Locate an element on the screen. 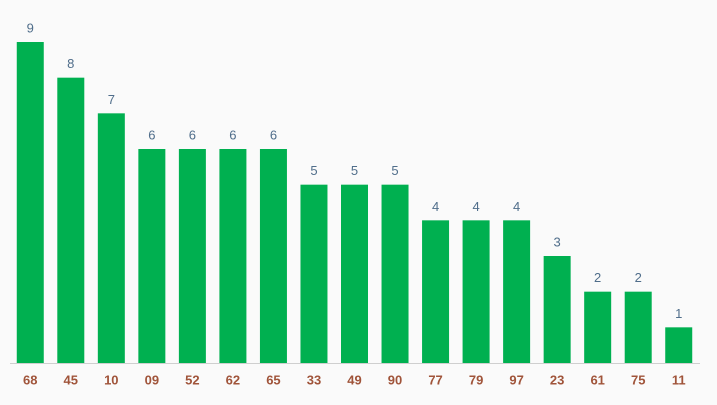 This screenshot has width=717, height=405. x-tick-label: 77 is located at coordinates (435, 379).